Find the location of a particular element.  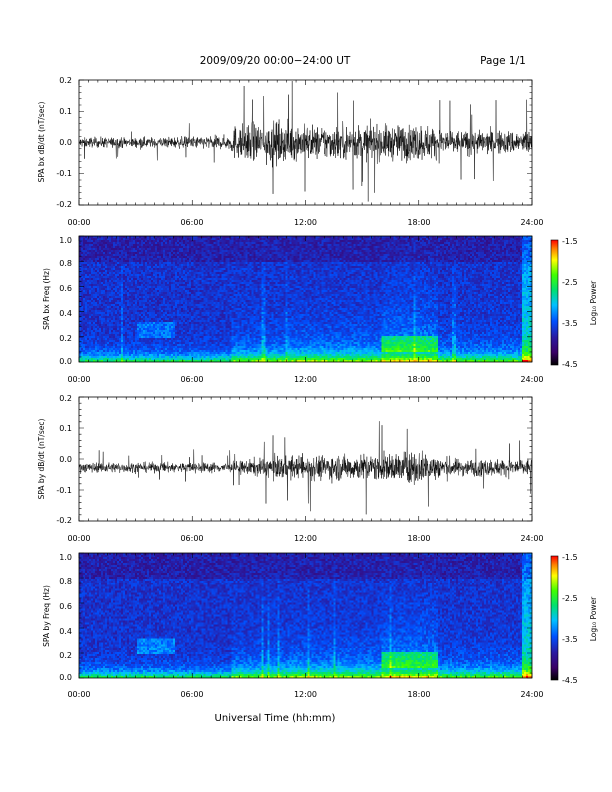

plot-frame is located at coordinates (305, 459).